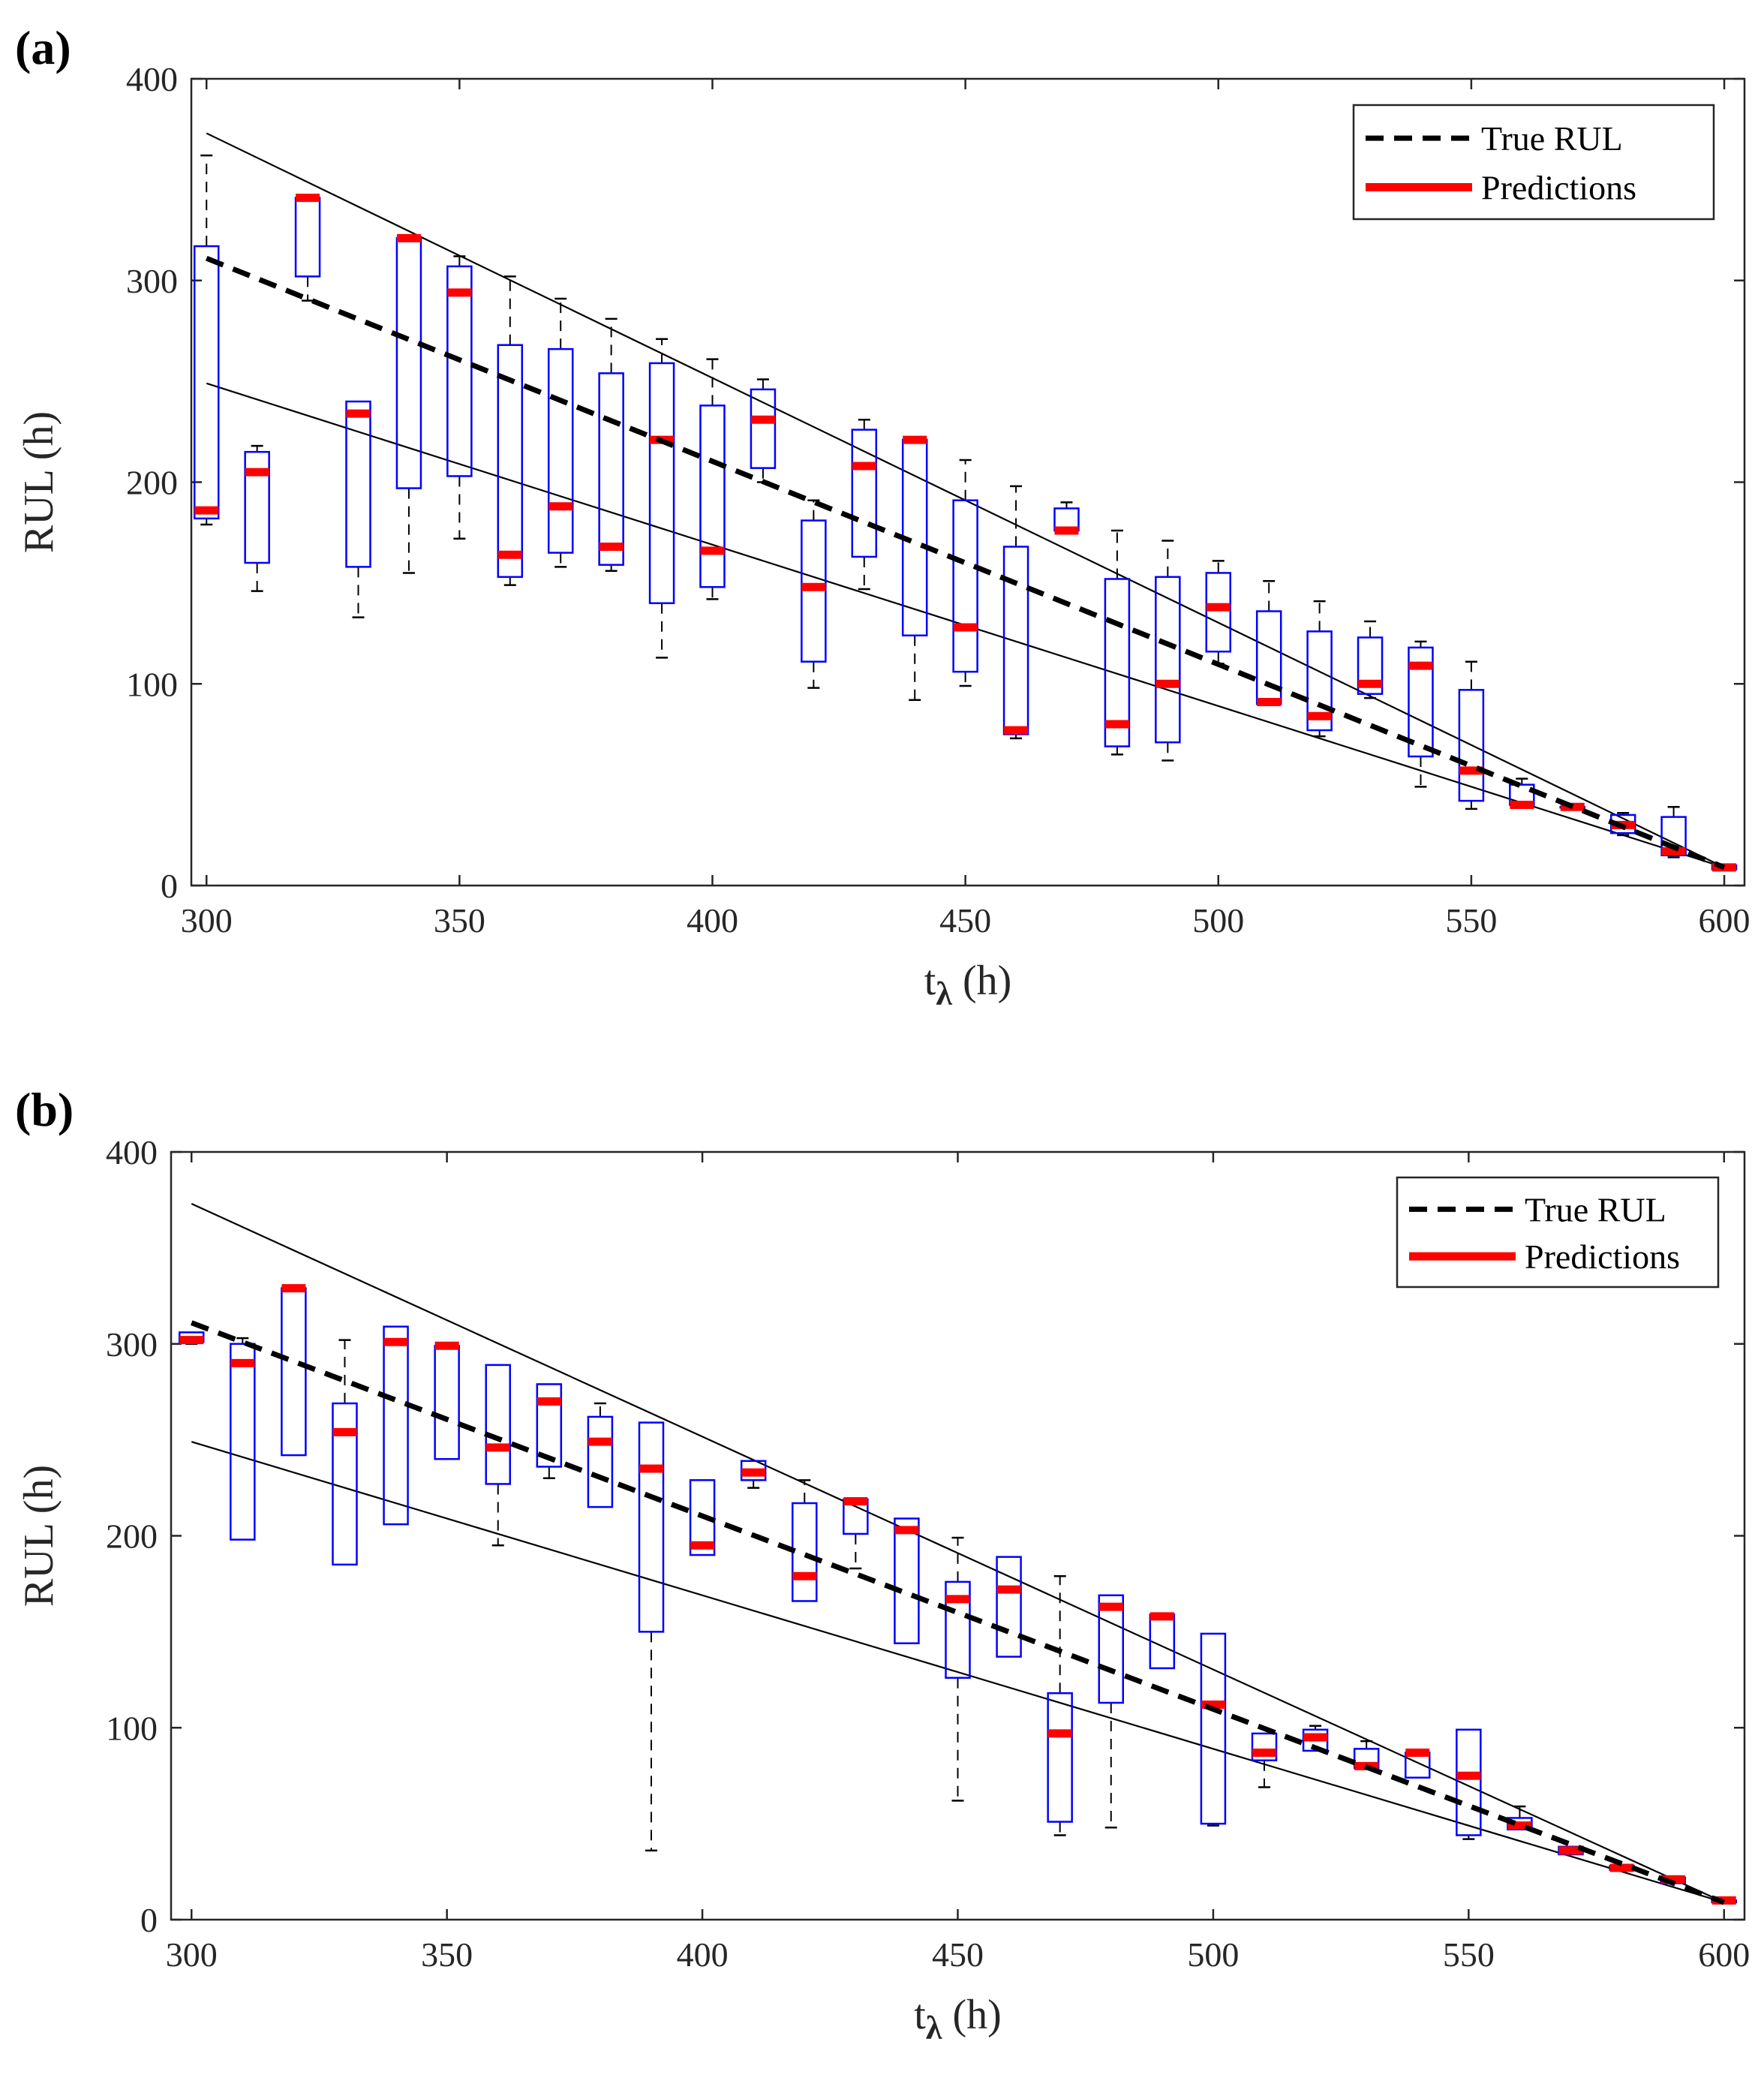 This screenshot has height=2075, width=1764. Describe the element at coordinates (132, 1536) in the screenshot. I see `y-tick-label: 200` at that location.